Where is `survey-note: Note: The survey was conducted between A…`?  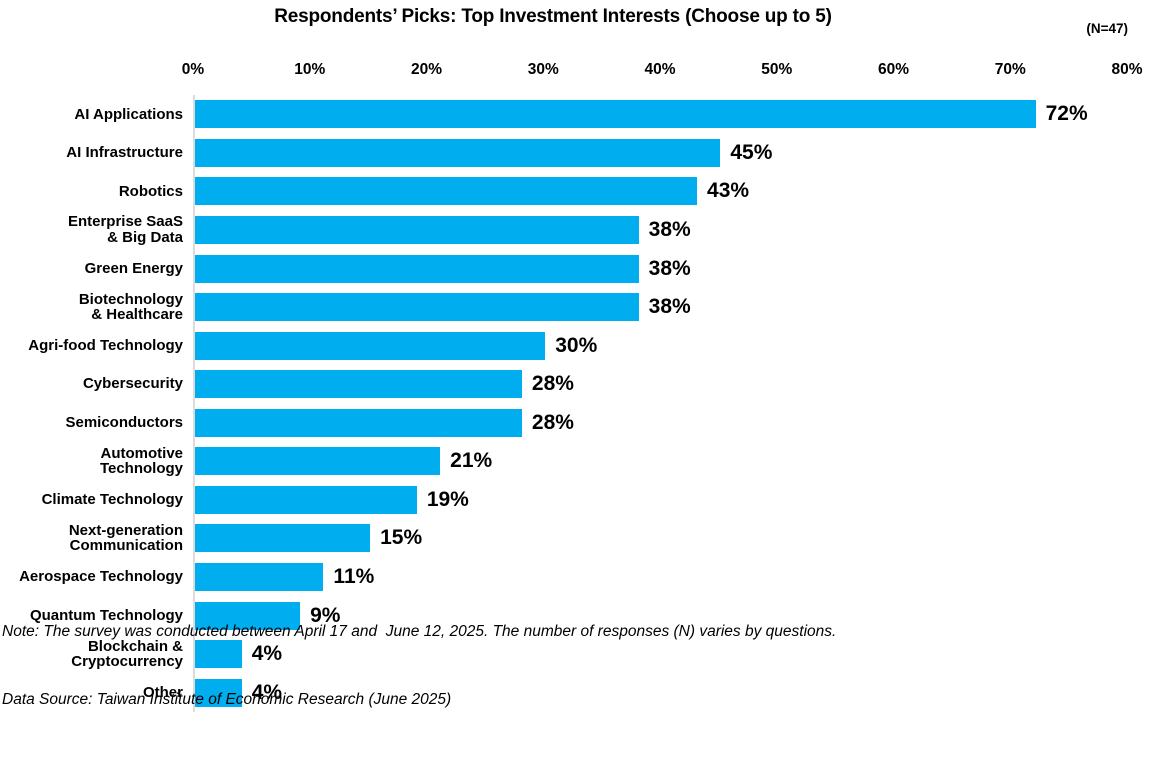
survey-note: Note: The survey was conducted between A… is located at coordinates (419, 631).